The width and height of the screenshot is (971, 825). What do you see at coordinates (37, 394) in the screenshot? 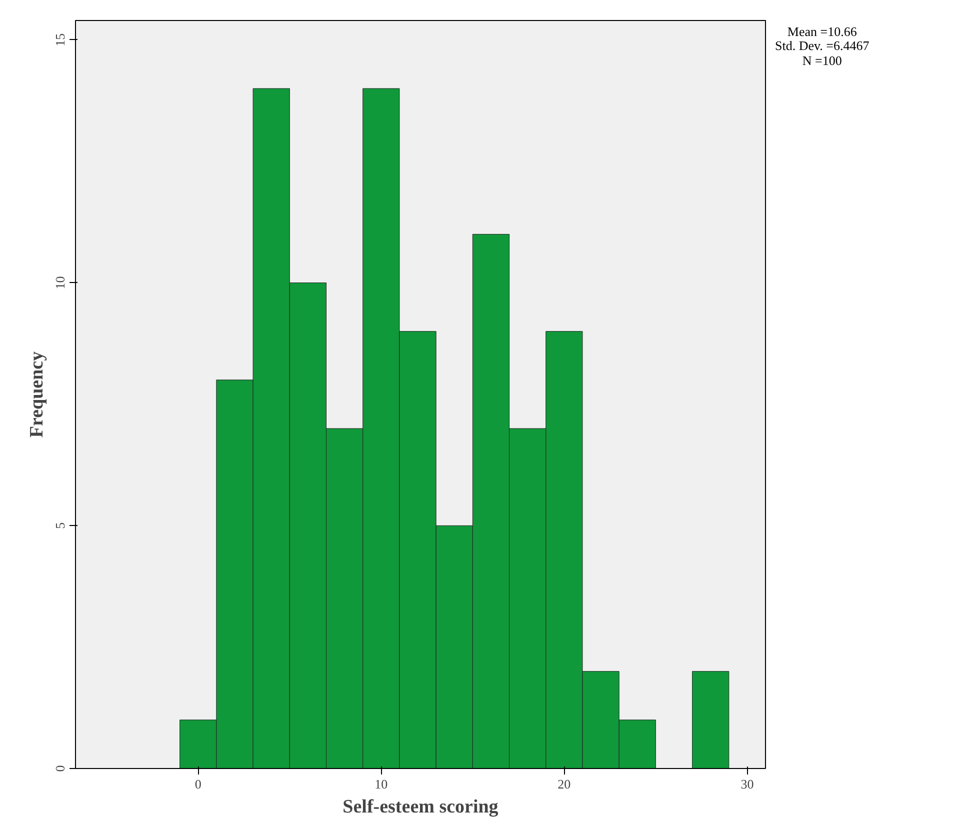
I see `y-axis-title: Frequency` at bounding box center [37, 394].